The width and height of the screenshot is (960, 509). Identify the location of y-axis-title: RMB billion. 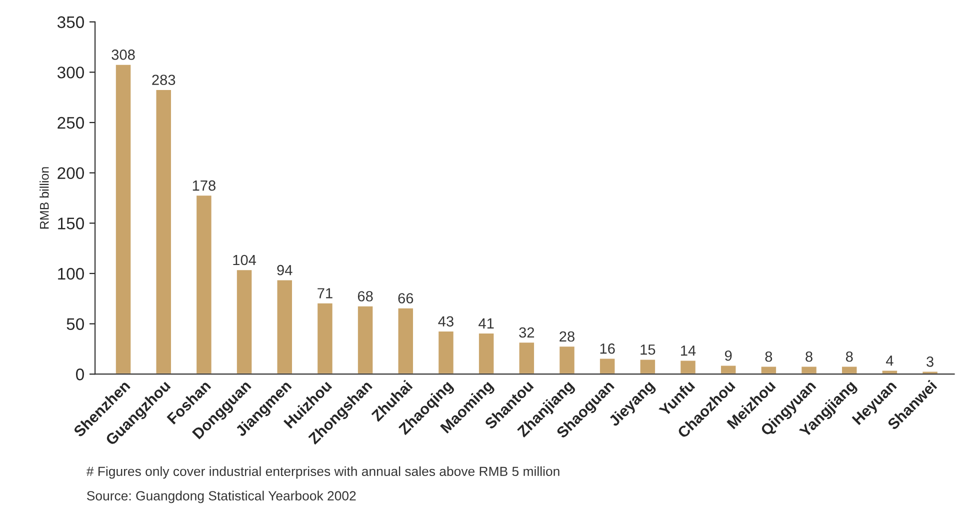
(44, 198).